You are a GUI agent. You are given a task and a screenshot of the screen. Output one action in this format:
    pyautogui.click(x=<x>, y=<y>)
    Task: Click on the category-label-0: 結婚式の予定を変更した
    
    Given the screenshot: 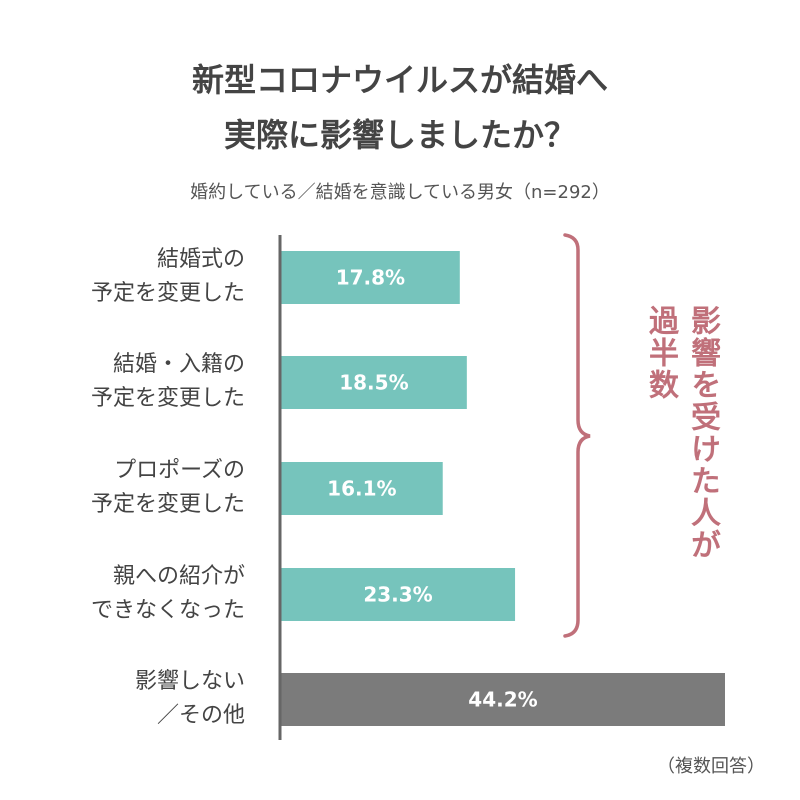 What is the action you would take?
    pyautogui.click(x=168, y=277)
    